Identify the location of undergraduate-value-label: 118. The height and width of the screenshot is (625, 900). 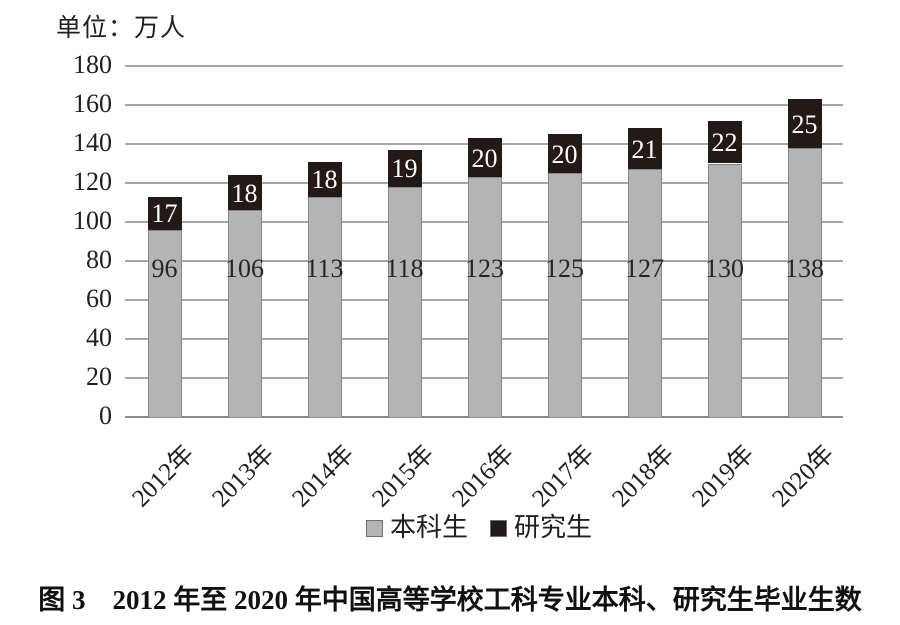
(404, 268).